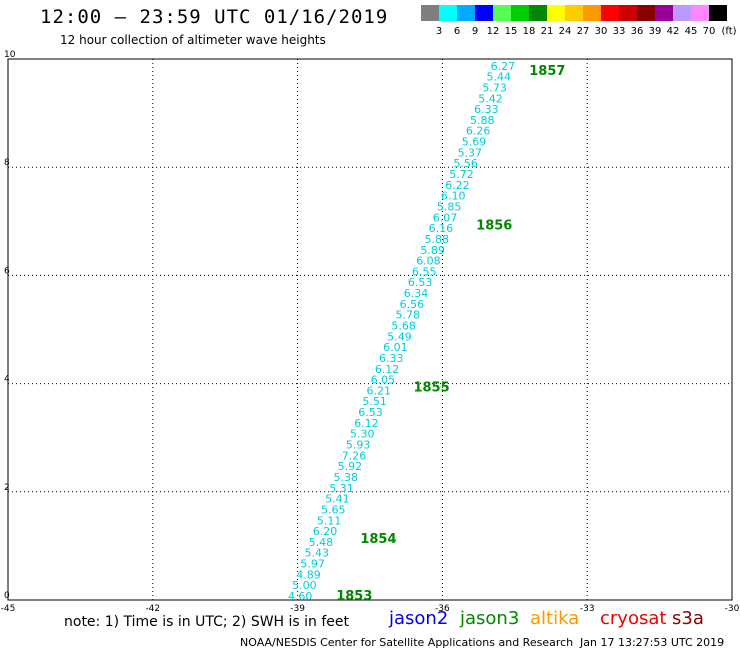 This screenshot has width=740, height=650. Describe the element at coordinates (547, 31) in the screenshot. I see `legend-label: 21` at that location.